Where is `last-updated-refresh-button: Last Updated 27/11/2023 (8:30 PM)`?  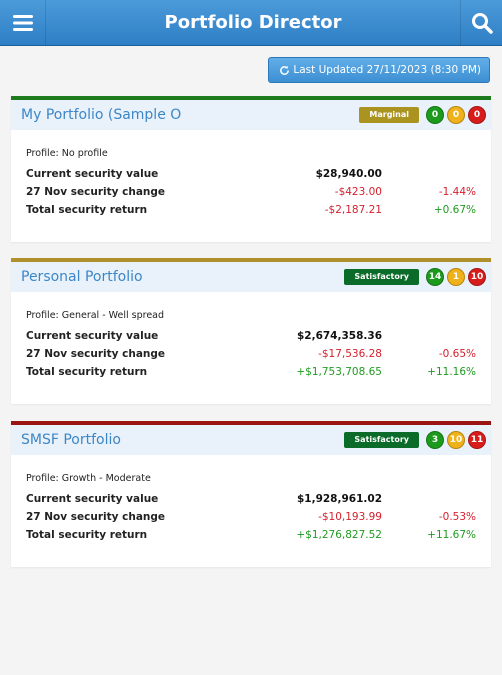 last-updated-refresh-button: Last Updated 27/11/2023 (8:30 PM) is located at coordinates (379, 70).